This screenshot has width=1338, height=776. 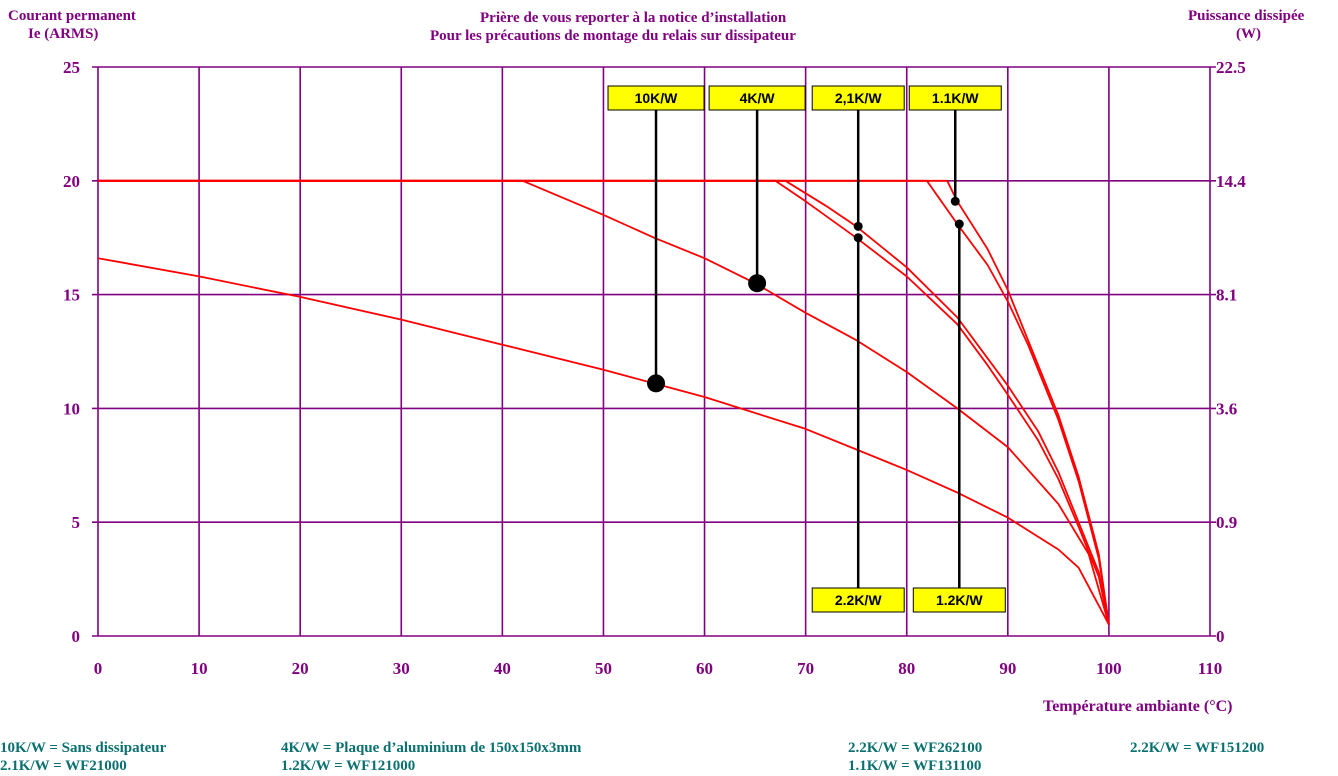 What do you see at coordinates (71, 181) in the screenshot?
I see `y-tick-label: 20` at bounding box center [71, 181].